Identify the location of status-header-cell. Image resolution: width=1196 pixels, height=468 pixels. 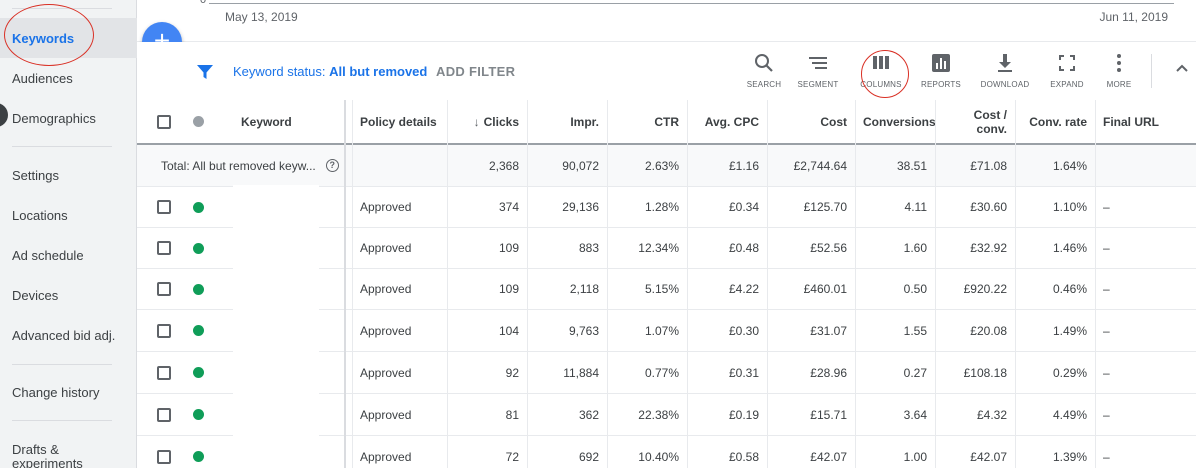
(203, 121).